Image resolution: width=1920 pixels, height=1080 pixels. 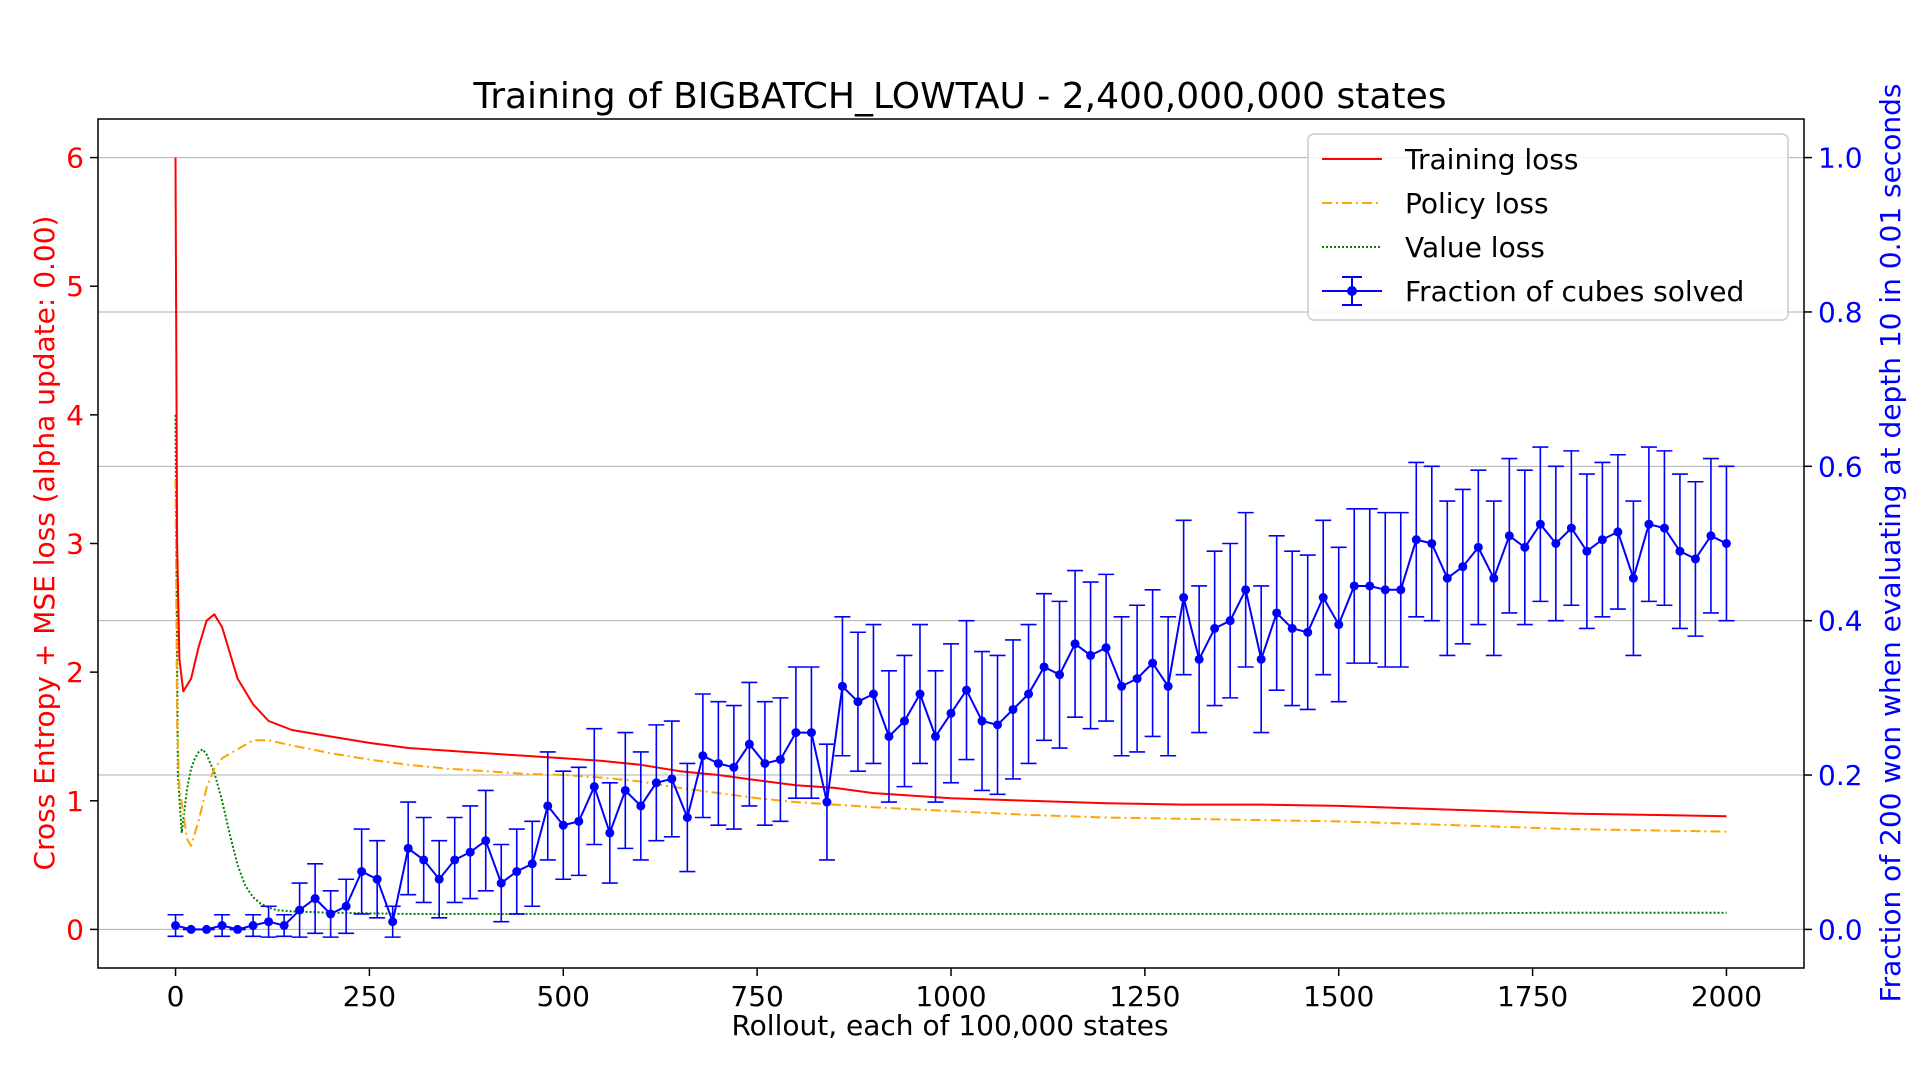 What do you see at coordinates (1574, 291) in the screenshot?
I see `legend-label-fraction-solved: Fraction of cubes solved` at bounding box center [1574, 291].